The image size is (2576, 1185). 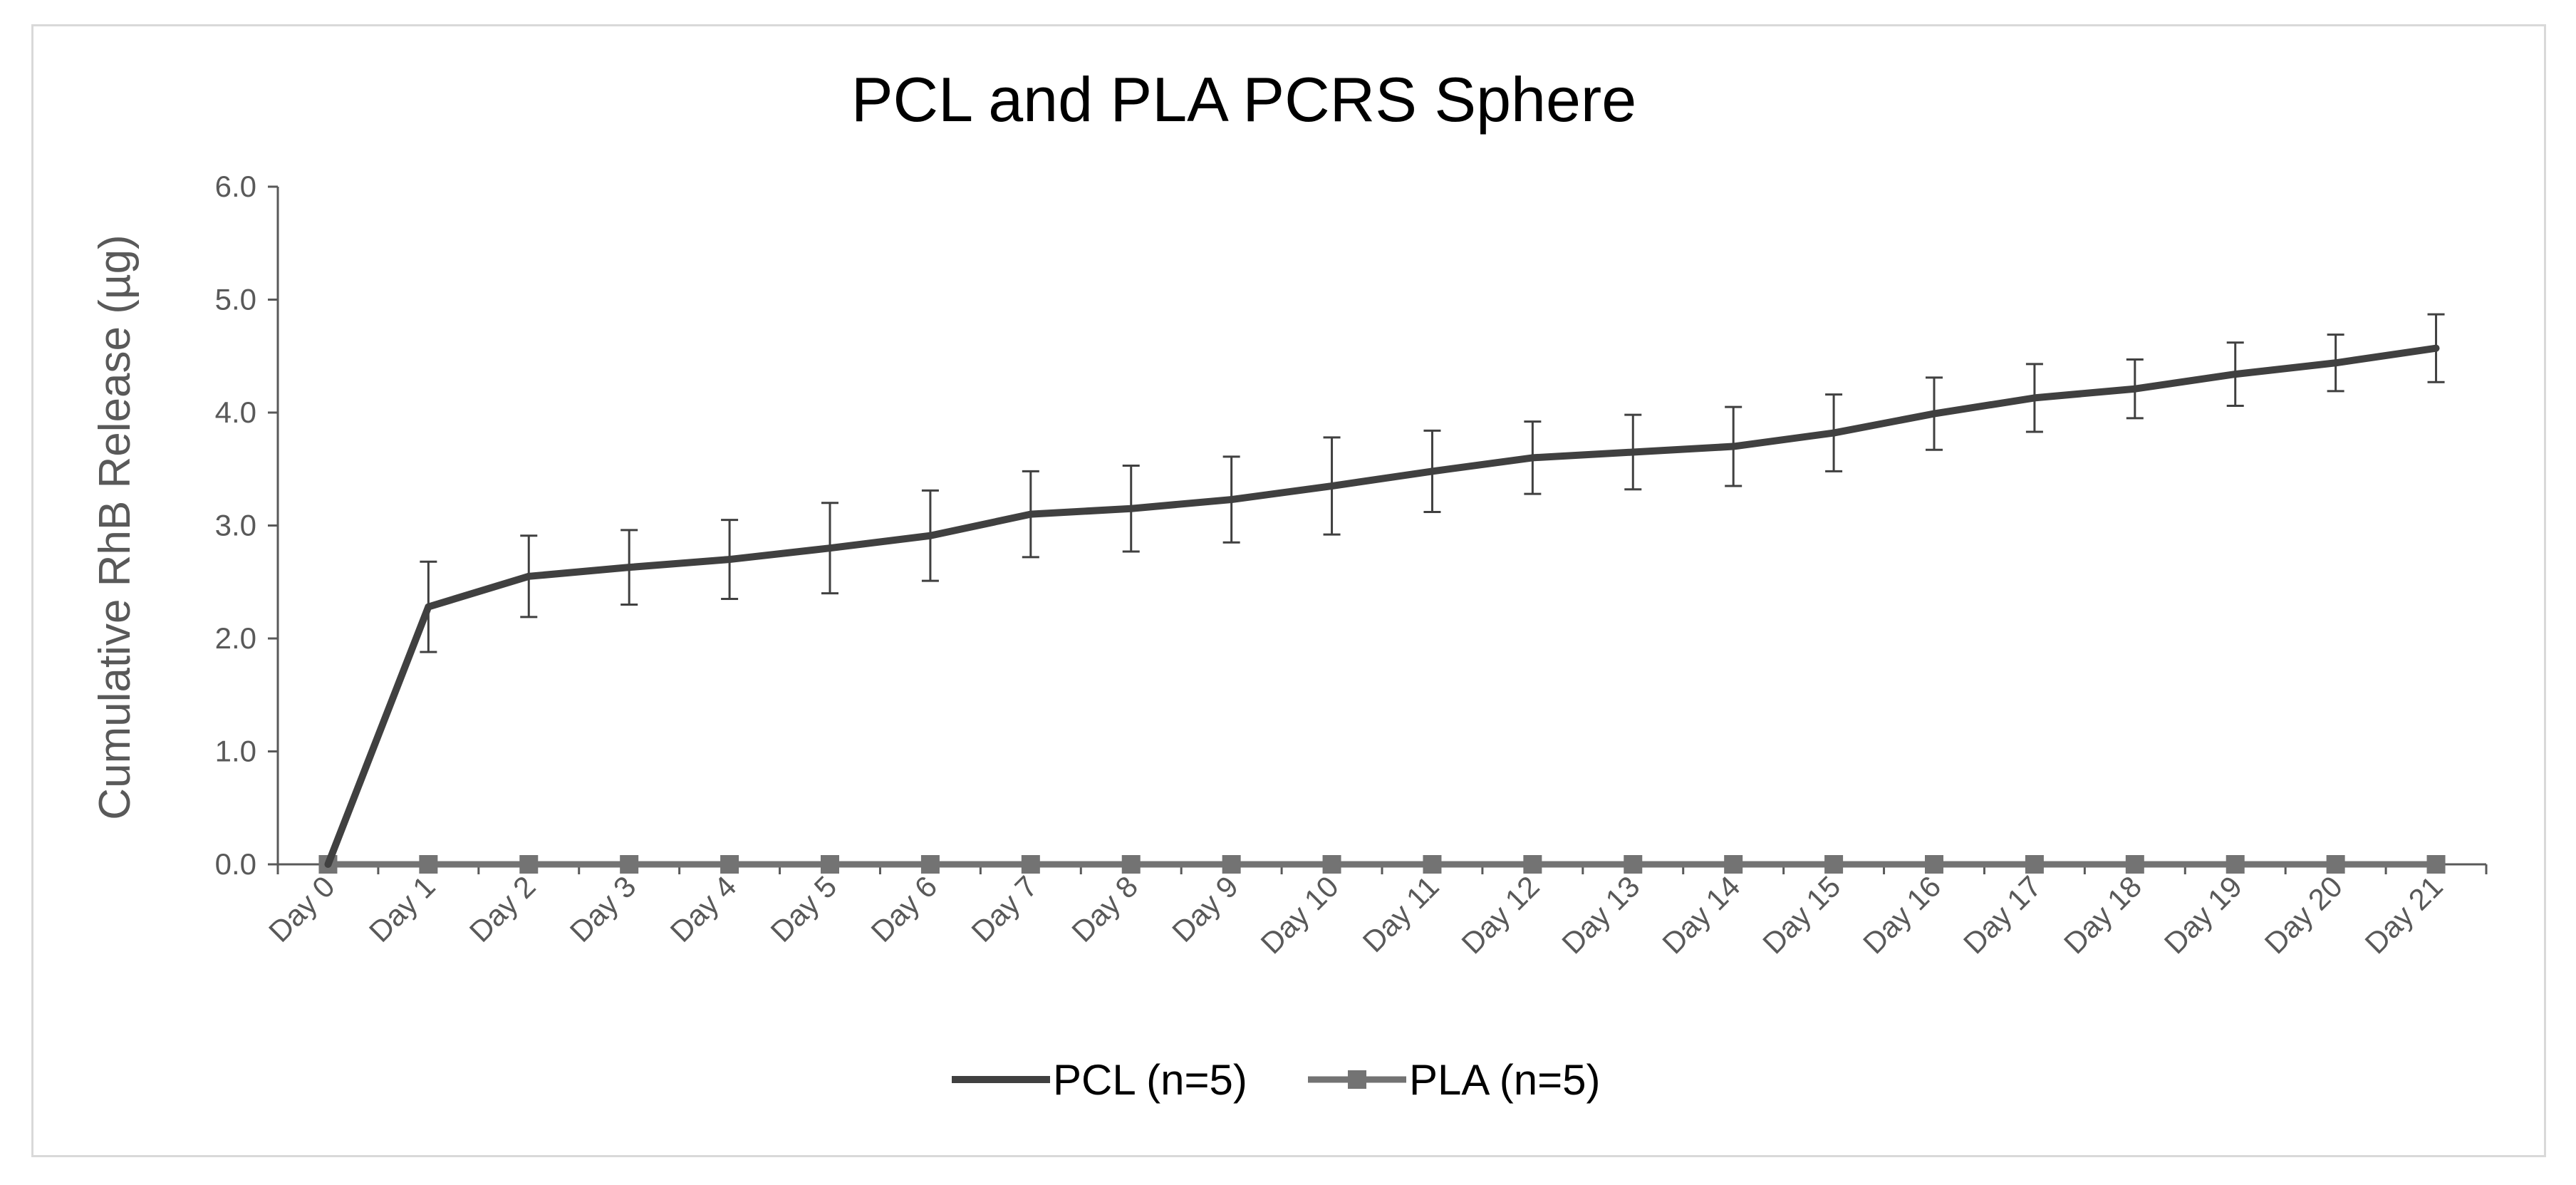 What do you see at coordinates (1243, 99) in the screenshot?
I see `chart-title: PCL and PLA PCRS Sphere` at bounding box center [1243, 99].